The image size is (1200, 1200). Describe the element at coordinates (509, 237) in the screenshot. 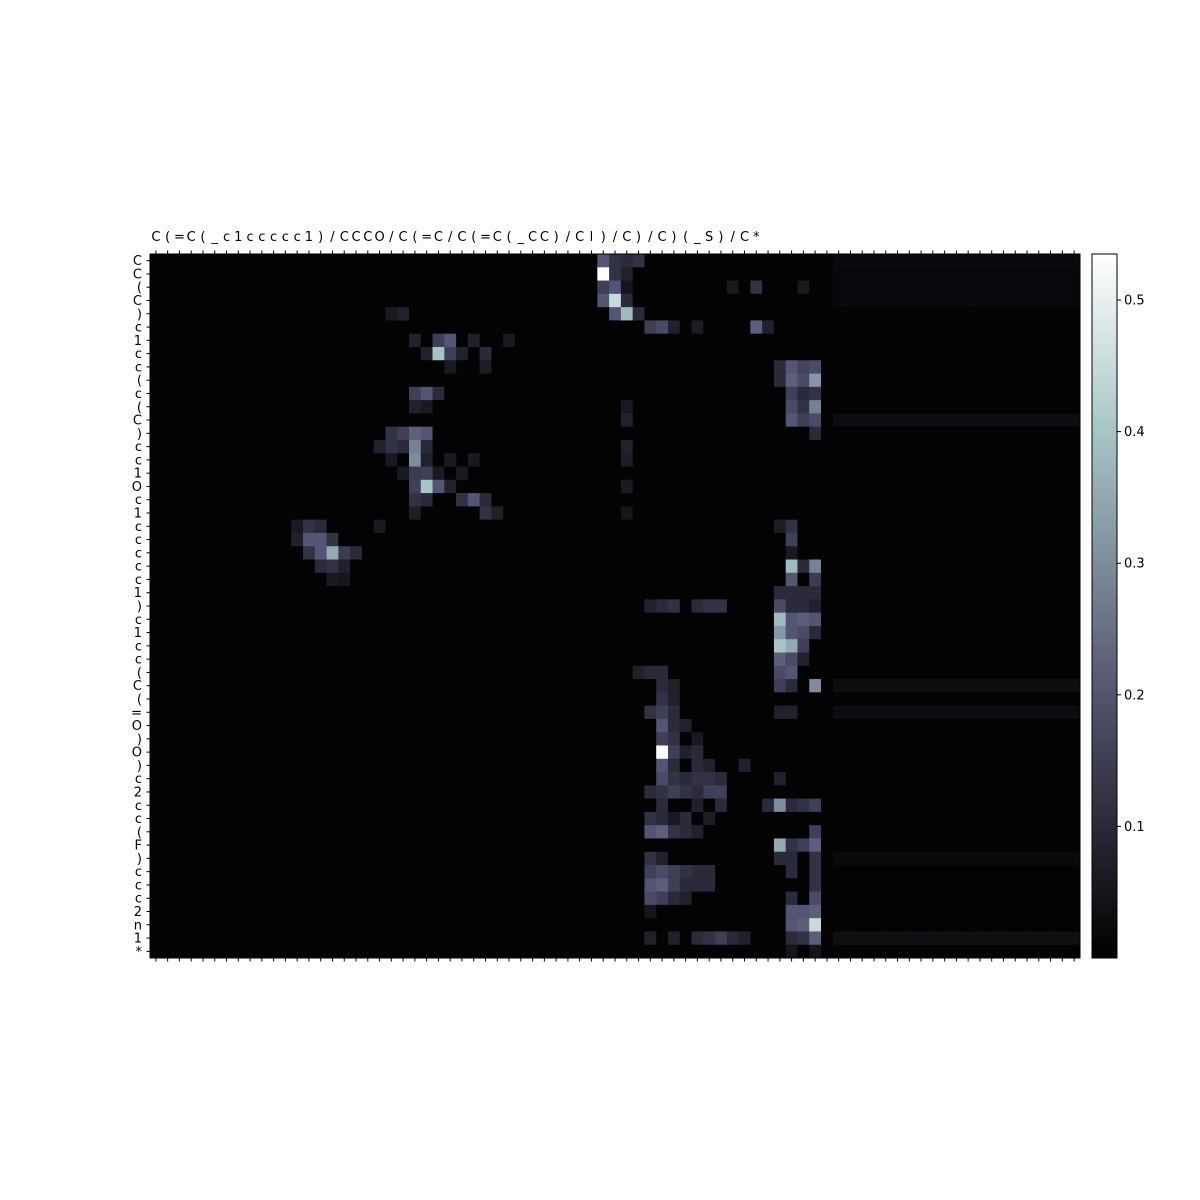

I see `x-tick-label: (` at that location.